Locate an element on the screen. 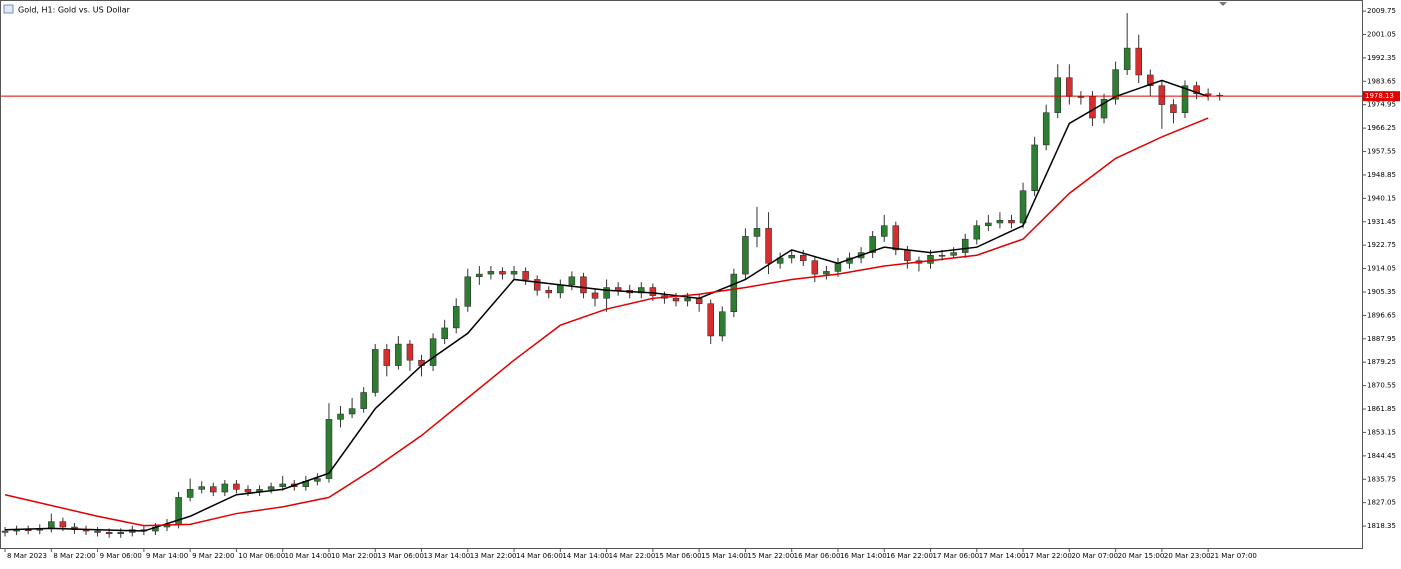  x-tick-label: 10 Mar 06:00 is located at coordinates (261, 556).